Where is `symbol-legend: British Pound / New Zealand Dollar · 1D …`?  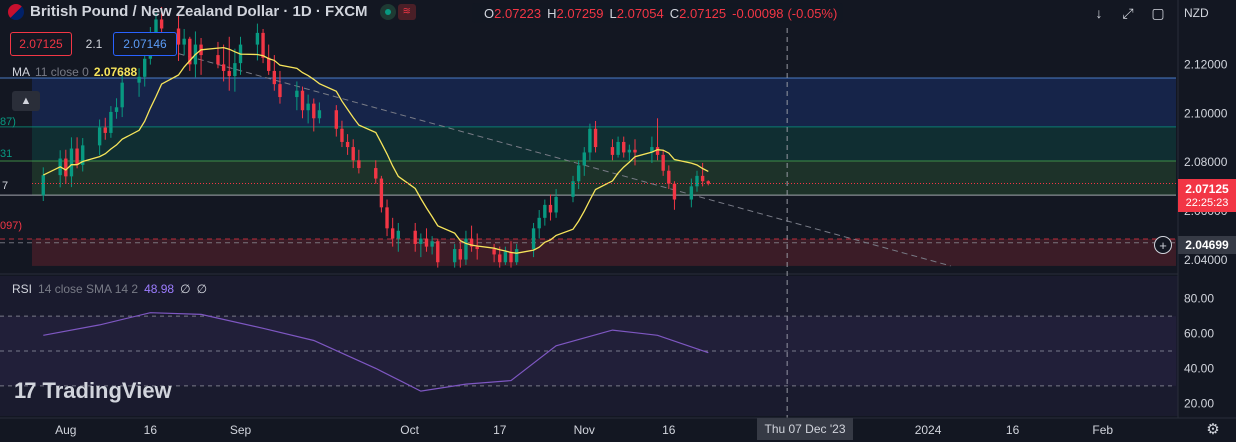 symbol-legend: British Pound / New Zealand Dollar · 1D … is located at coordinates (212, 11).